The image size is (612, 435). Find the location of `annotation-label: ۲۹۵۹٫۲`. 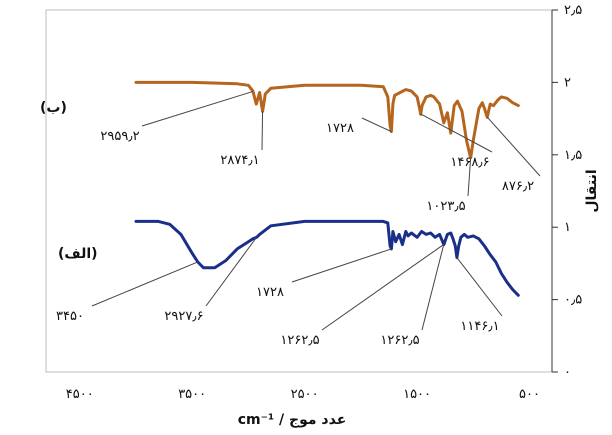

annotation-label: ۲۹۵۹٫۲ is located at coordinates (119, 136).